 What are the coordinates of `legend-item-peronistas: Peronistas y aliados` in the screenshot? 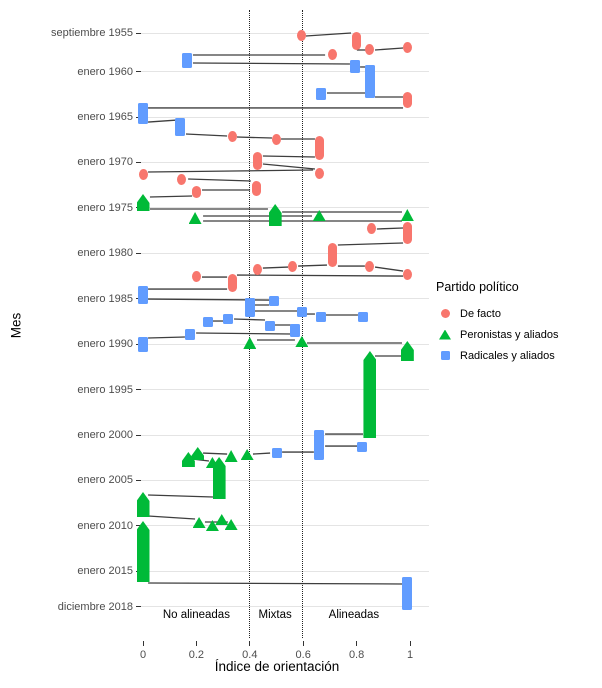 It's located at (518, 334).